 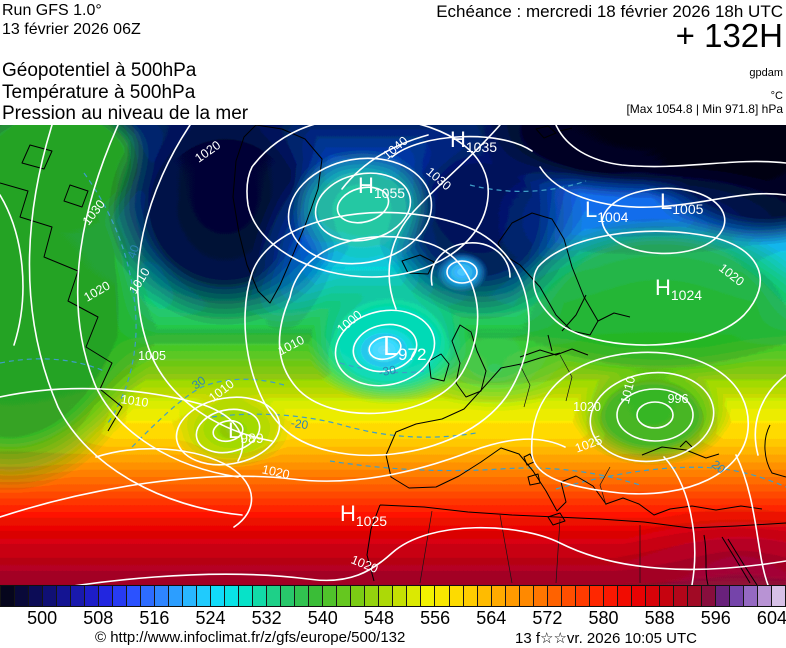 I want to click on scale-tick-label: 524, so click(x=210, y=618).